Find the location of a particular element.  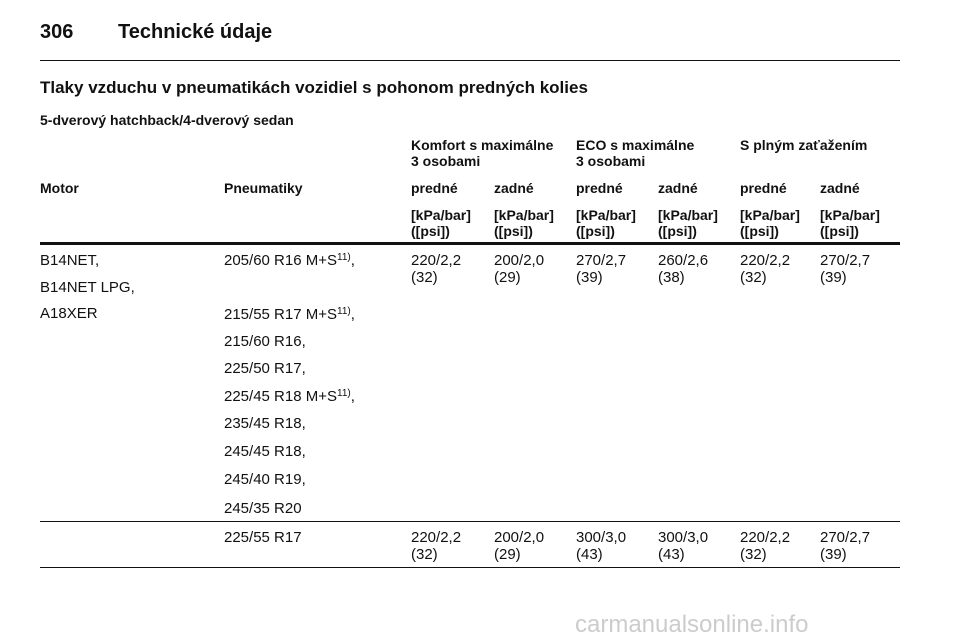

tire: 245/35 R20 is located at coordinates (263, 508).